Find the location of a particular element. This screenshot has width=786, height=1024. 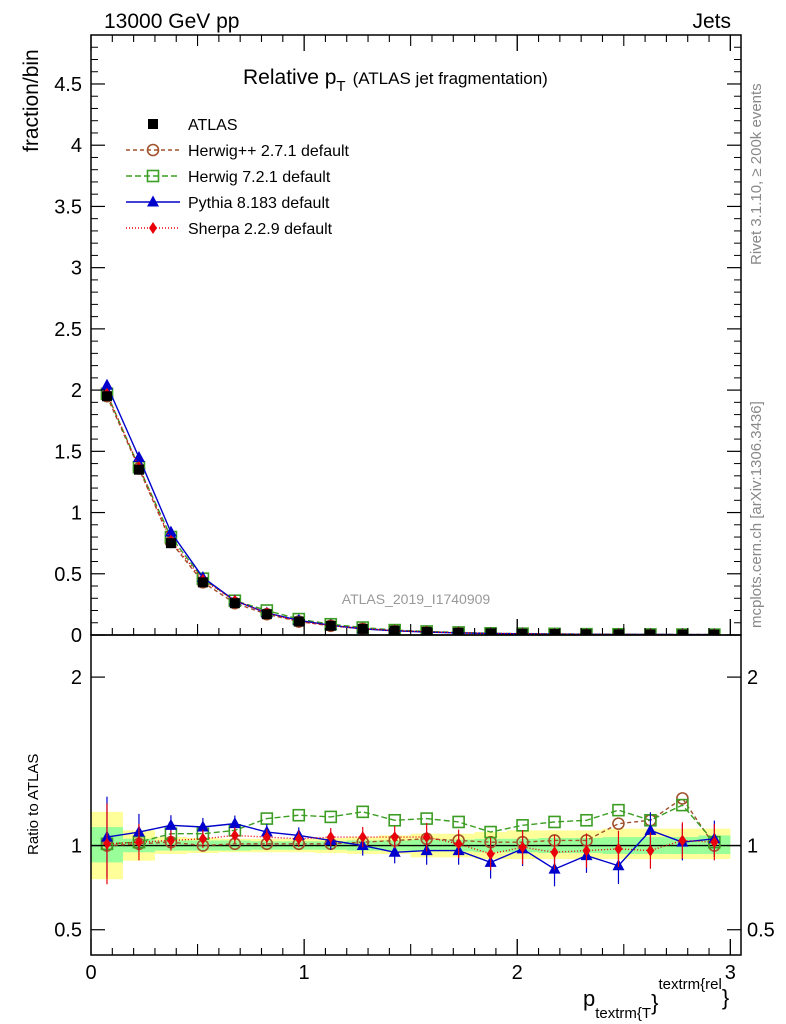

x-tick-label: 2 is located at coordinates (517, 973).